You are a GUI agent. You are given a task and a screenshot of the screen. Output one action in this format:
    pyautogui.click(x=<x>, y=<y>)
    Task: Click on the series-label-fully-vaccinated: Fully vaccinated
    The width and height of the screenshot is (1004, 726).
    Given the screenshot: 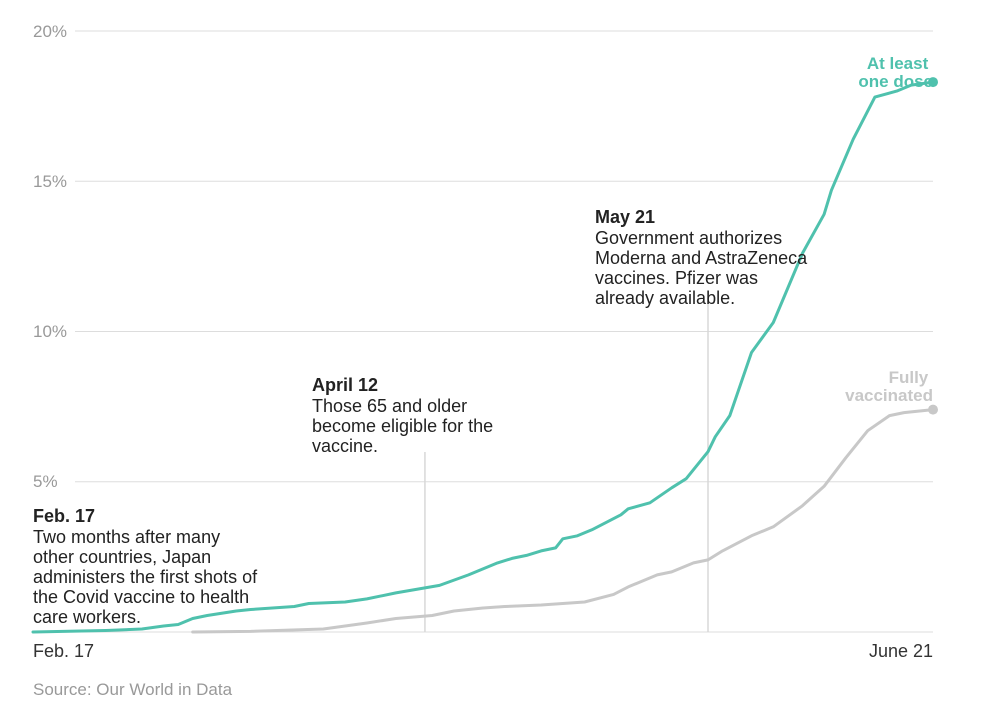 What is the action you would take?
    pyautogui.click(x=889, y=386)
    